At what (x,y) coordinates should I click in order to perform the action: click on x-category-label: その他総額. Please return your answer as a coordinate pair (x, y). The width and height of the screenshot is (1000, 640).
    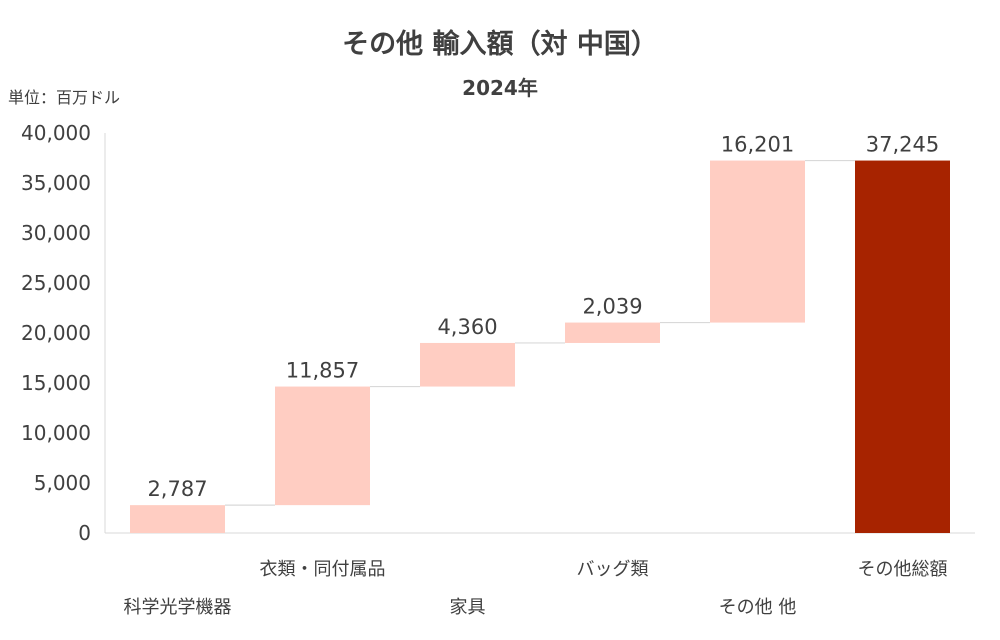
    Looking at the image, I should click on (903, 569).